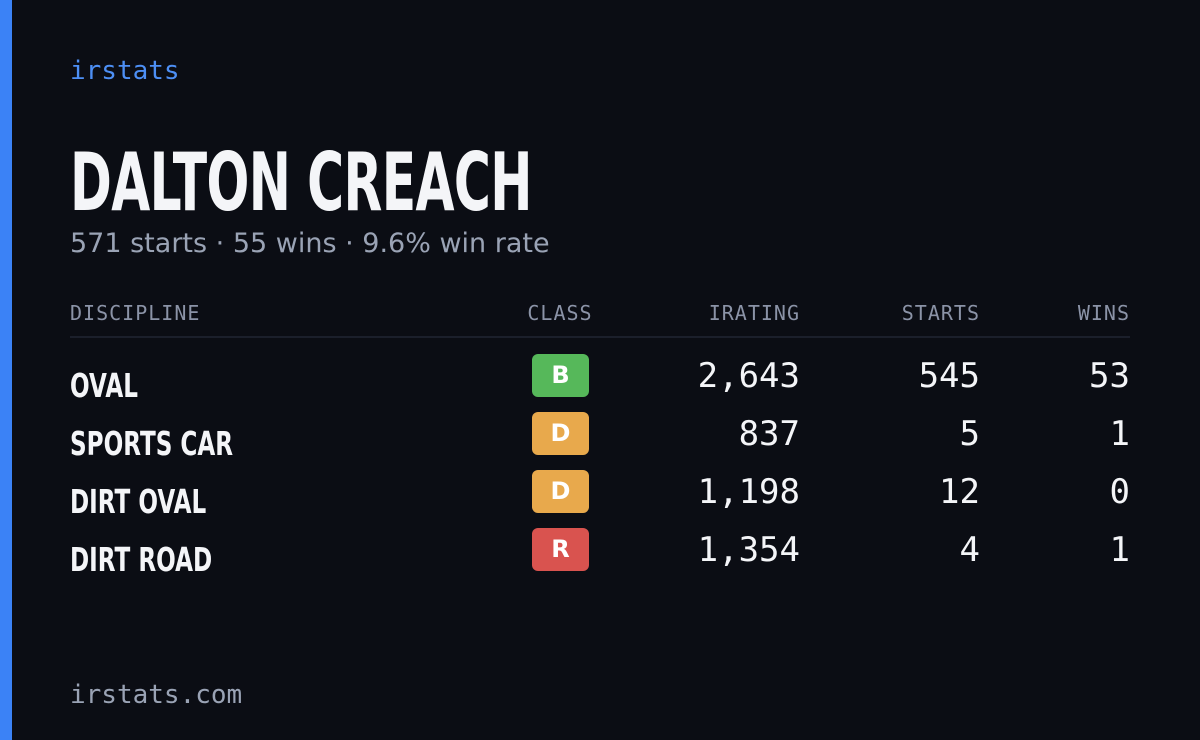  Describe the element at coordinates (769, 434) in the screenshot. I see `irating: 837` at that location.